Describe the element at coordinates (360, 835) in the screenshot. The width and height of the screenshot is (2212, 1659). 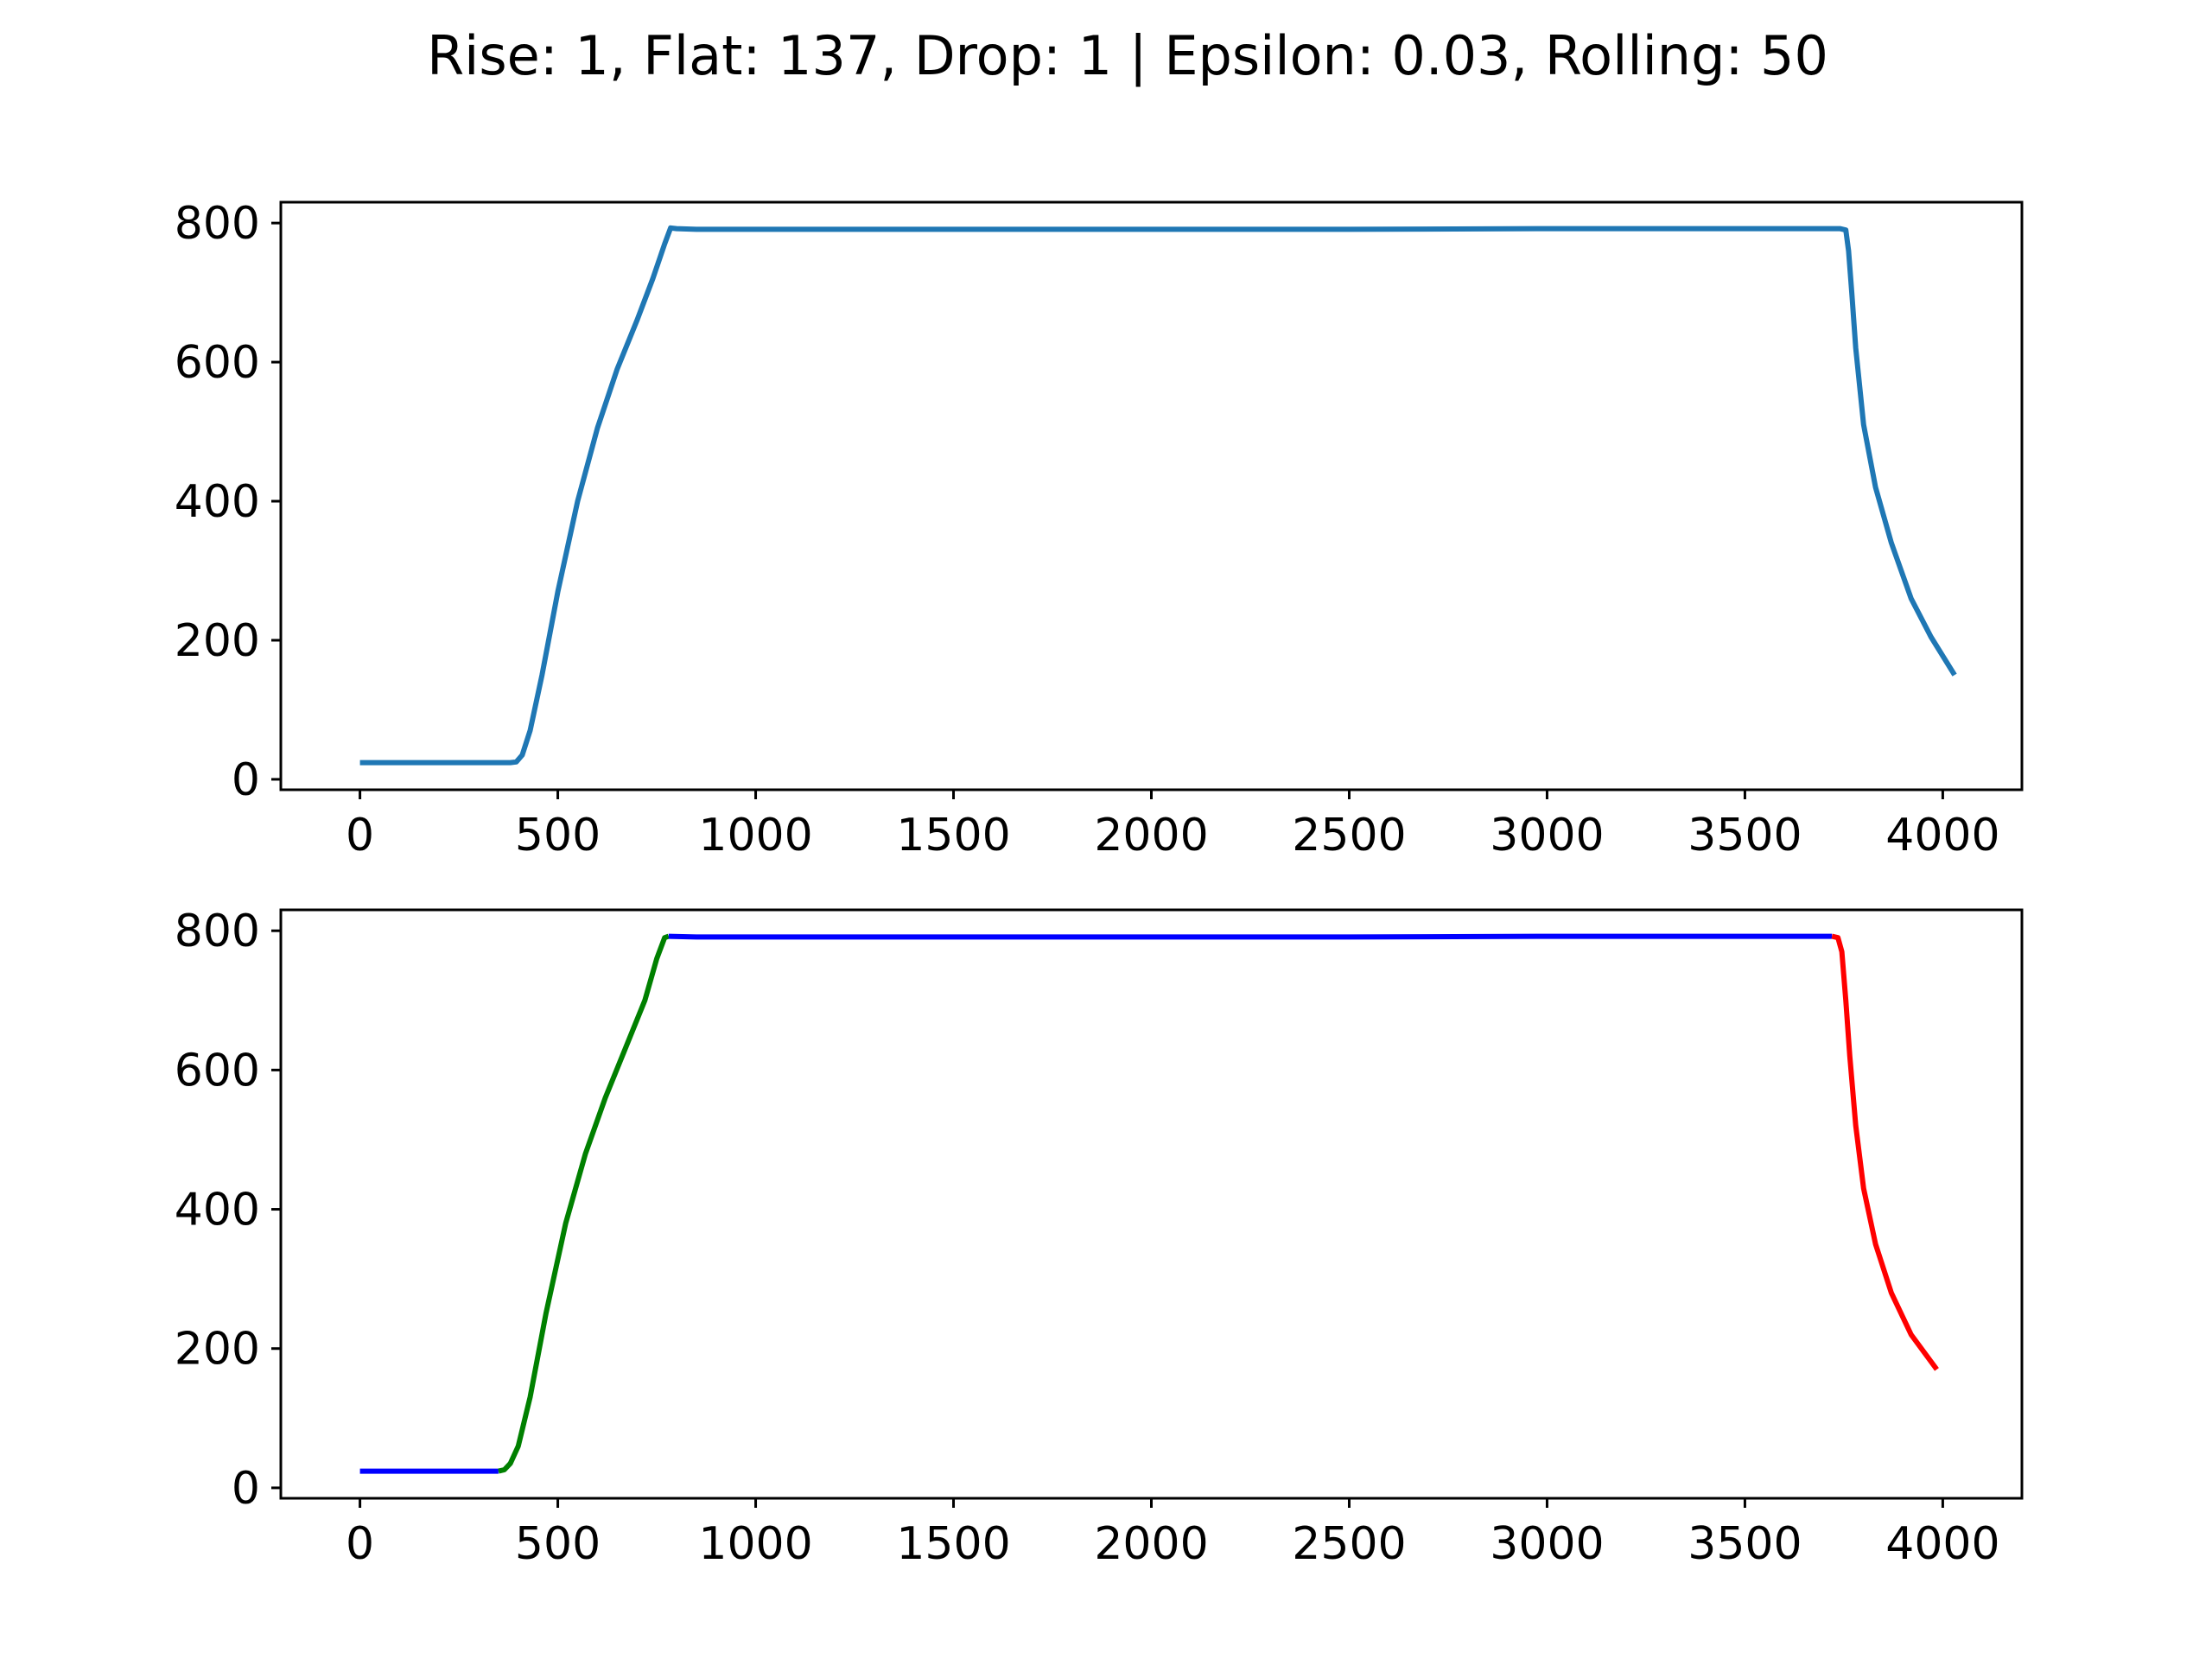
I see `top-plot-x-tick-label: 0` at that location.